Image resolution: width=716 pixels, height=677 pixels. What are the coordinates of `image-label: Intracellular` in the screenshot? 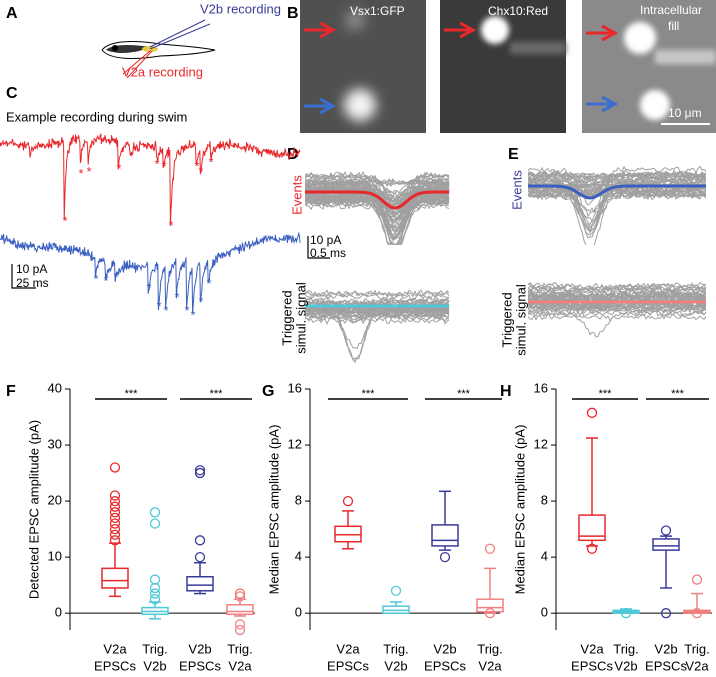 It's located at (671, 10).